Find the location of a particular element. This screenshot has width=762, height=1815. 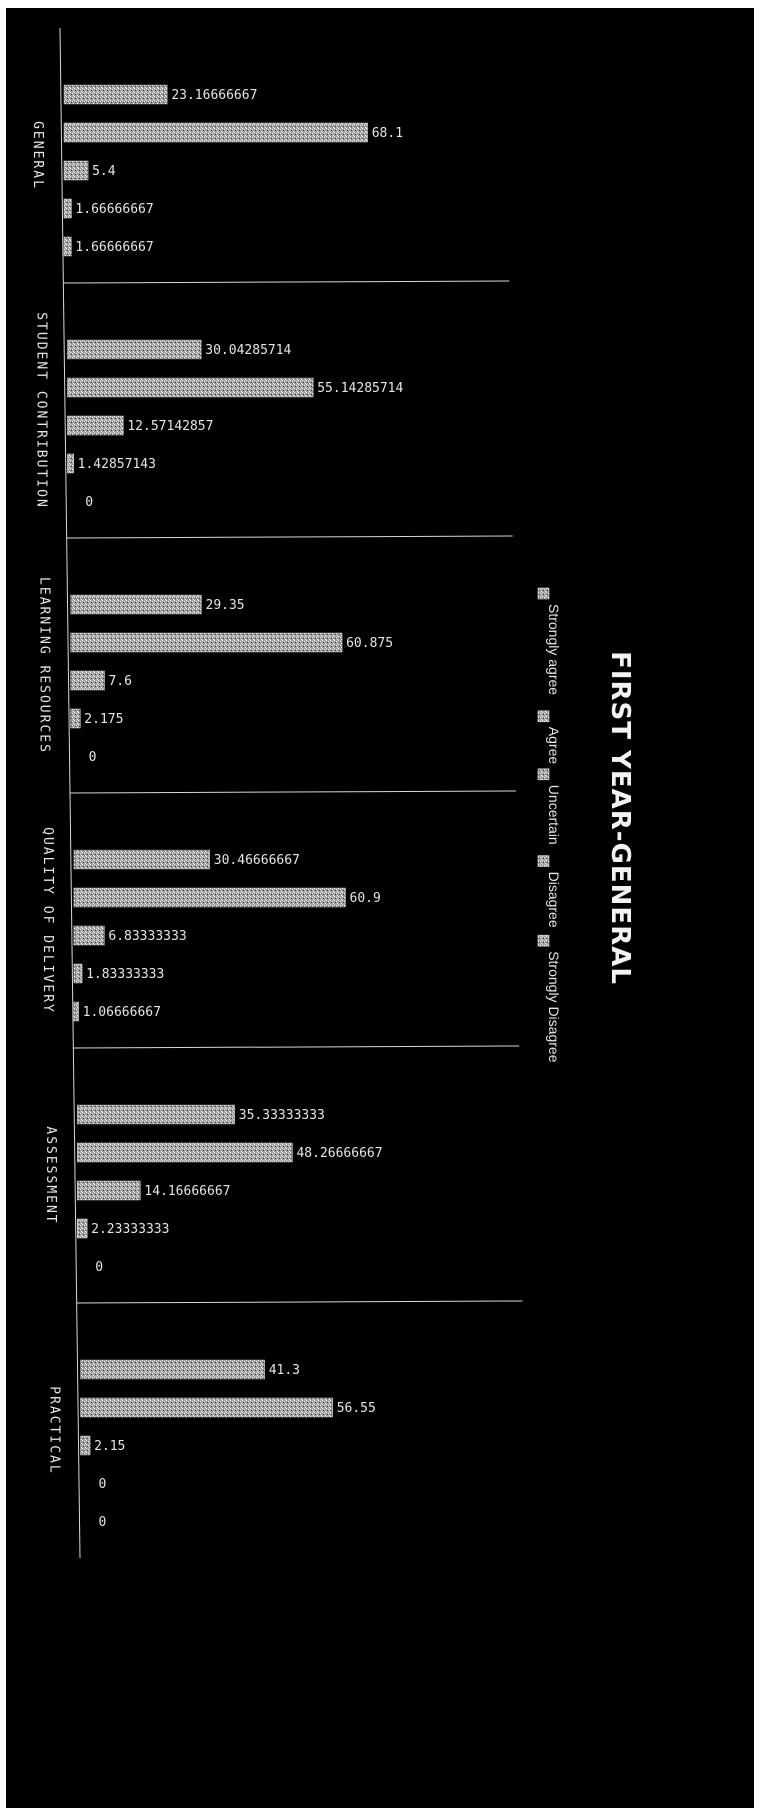

data-label: 6.83333333 is located at coordinates (147, 936).